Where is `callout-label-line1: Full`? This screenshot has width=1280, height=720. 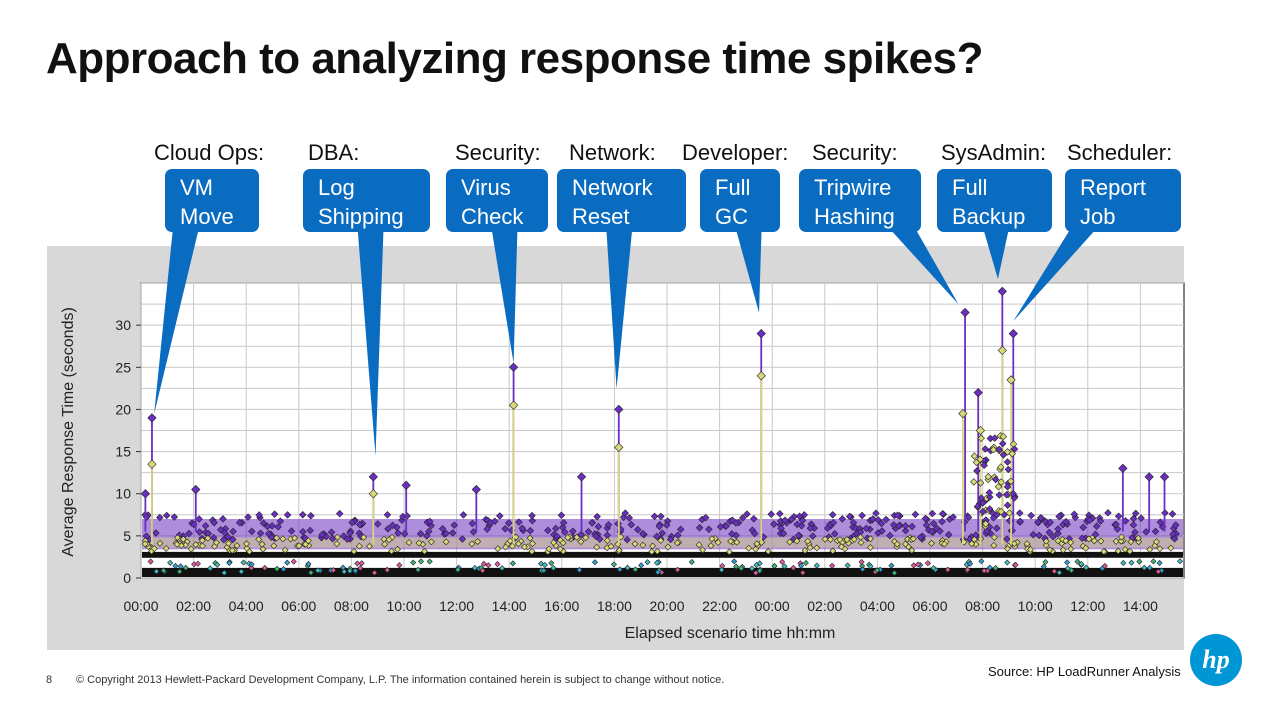 callout-label-line1: Full is located at coordinates (969, 187).